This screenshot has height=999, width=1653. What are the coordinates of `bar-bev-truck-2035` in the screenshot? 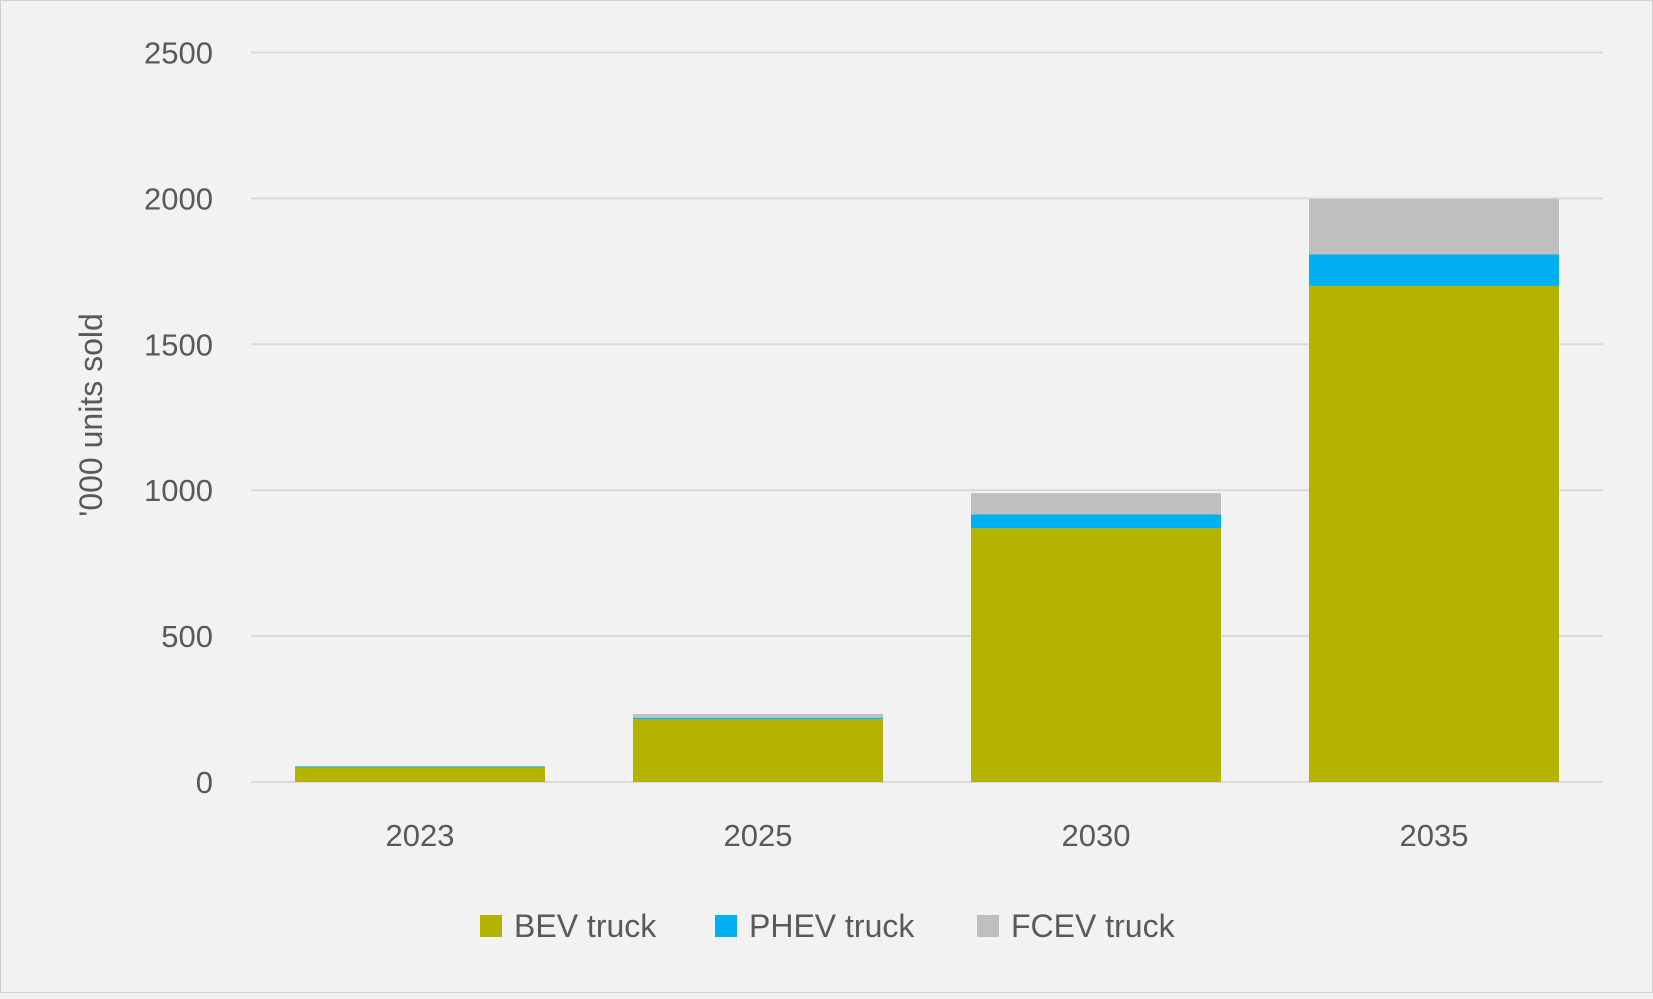 It's located at (1434, 533).